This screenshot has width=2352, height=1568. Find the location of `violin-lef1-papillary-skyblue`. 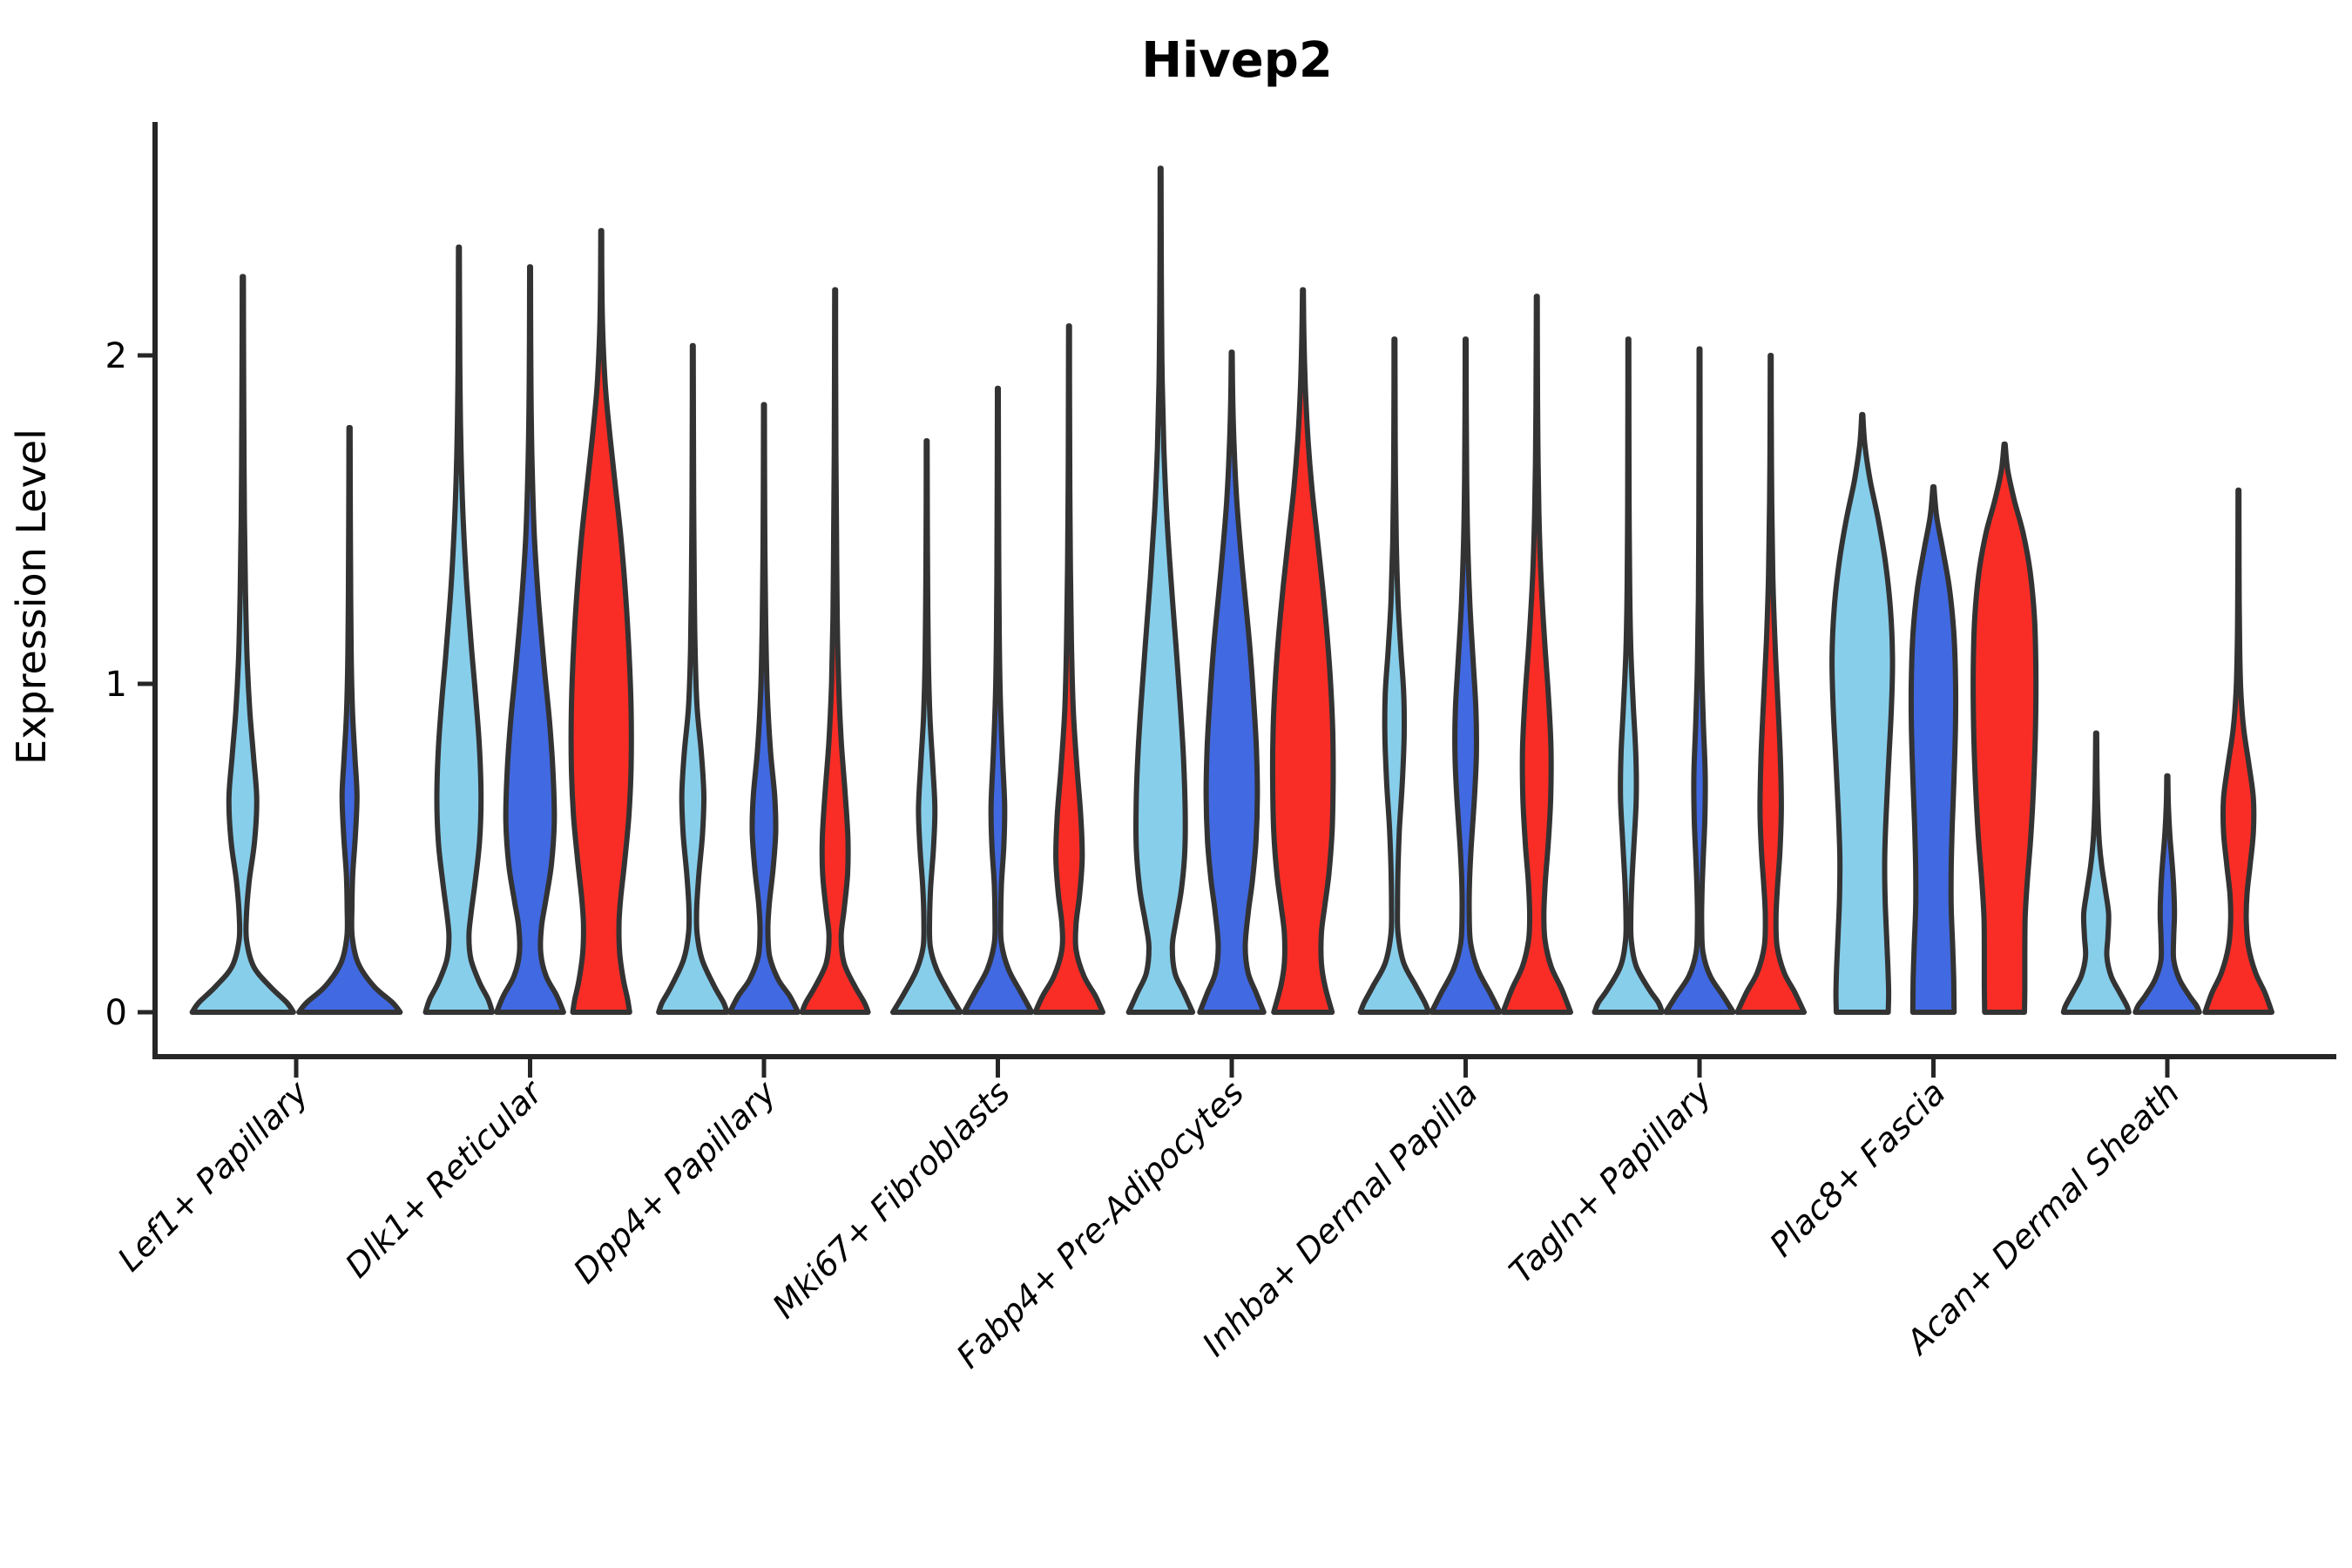

violin-lef1-papillary-skyblue is located at coordinates (242, 644).